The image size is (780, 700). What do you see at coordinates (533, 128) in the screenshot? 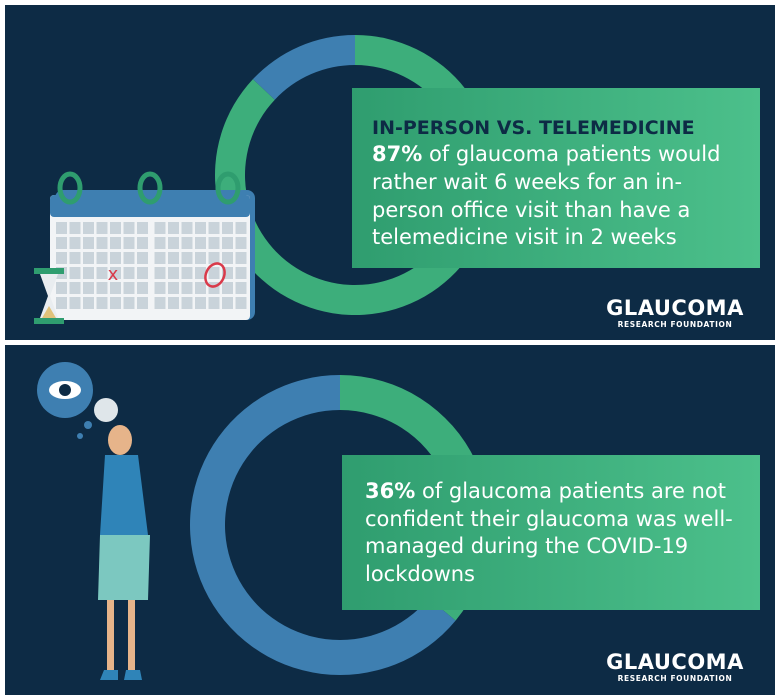
I see `title: IN-PERSON VS. TELEMEDICINE` at bounding box center [533, 128].